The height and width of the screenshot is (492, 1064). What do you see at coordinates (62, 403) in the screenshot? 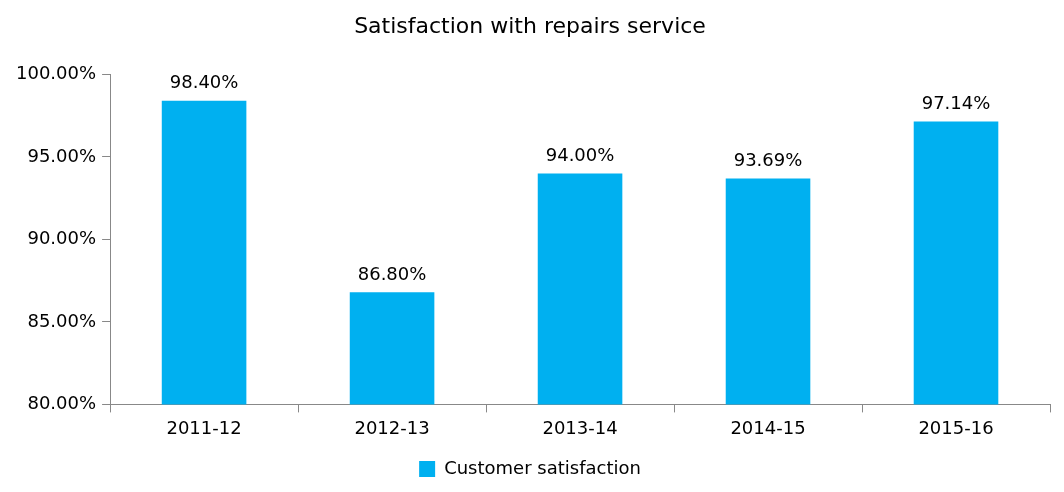
I see `y-tick-label: 80.00%` at bounding box center [62, 403].